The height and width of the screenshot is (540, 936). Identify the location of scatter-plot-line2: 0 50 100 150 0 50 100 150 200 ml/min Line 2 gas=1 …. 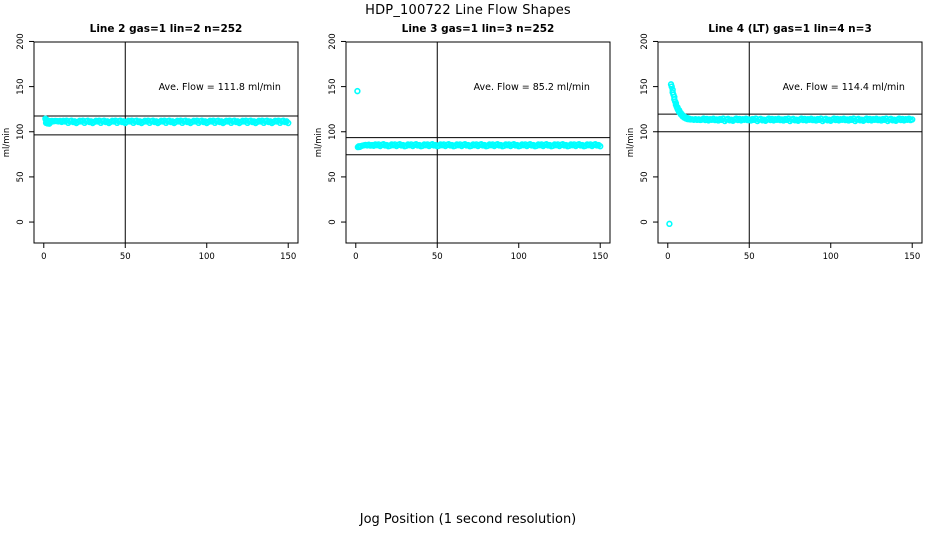
(150, 142).